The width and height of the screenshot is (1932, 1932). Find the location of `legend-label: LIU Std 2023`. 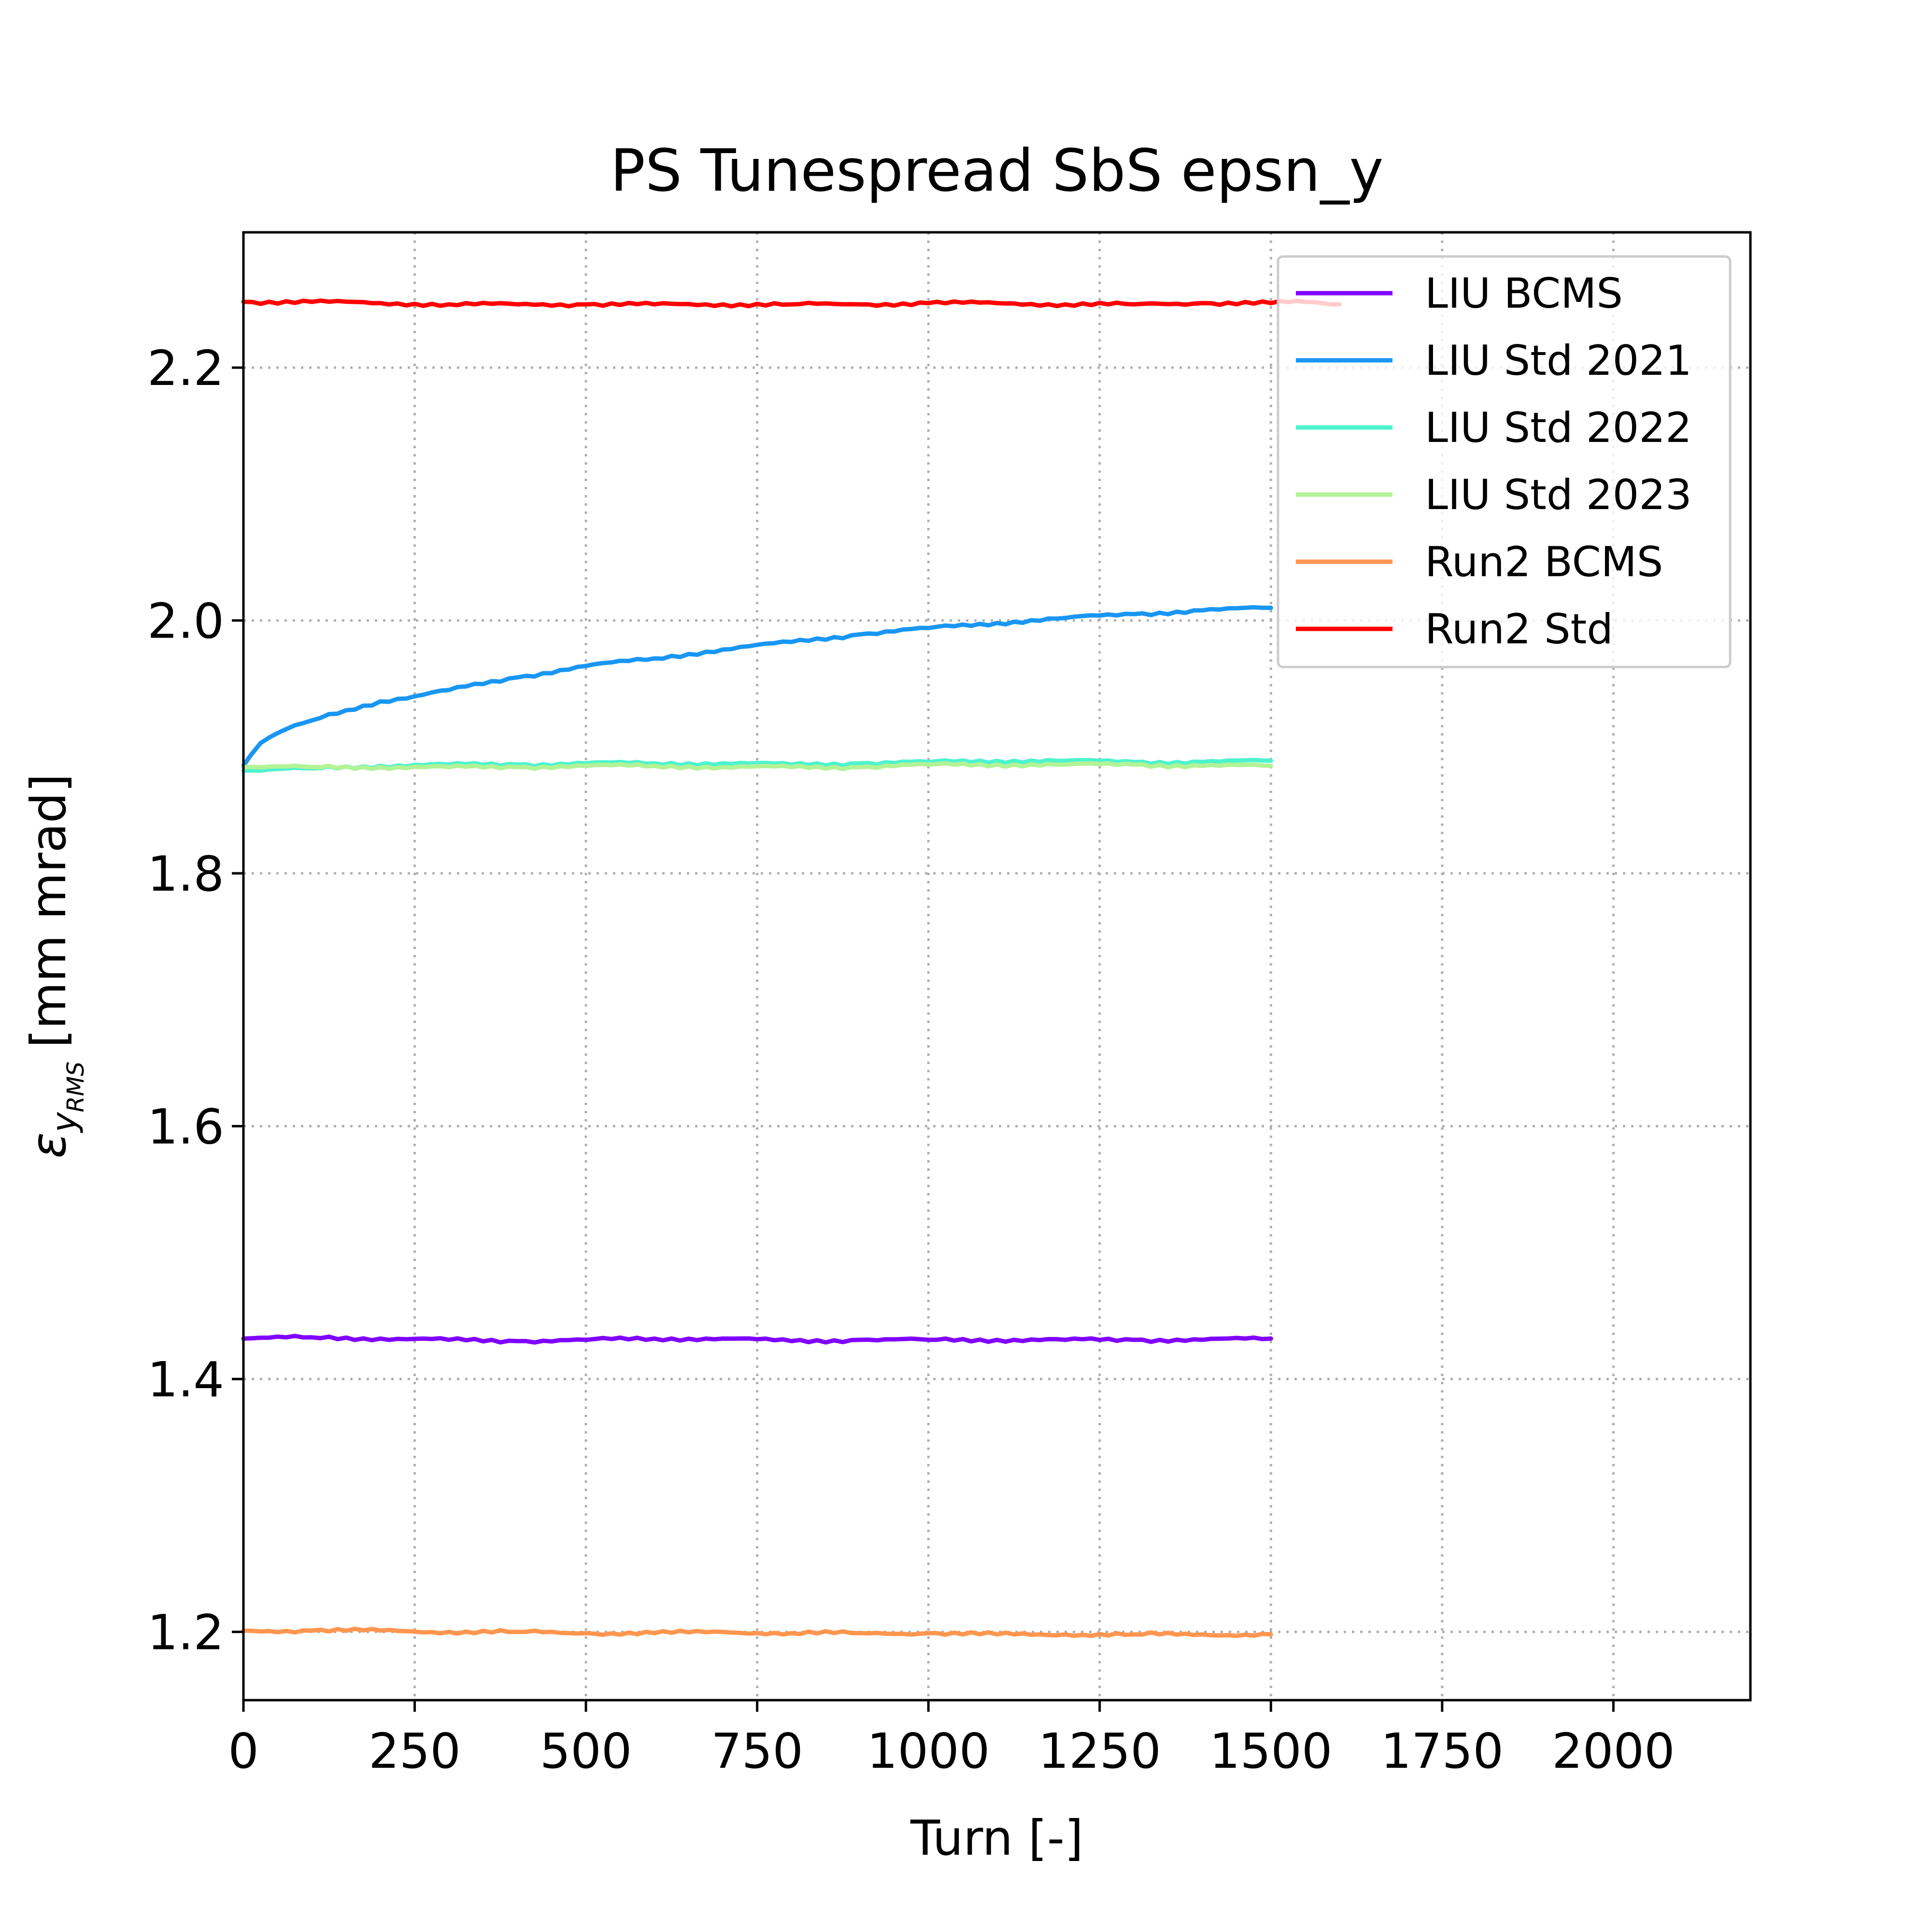

legend-label: LIU Std 2023 is located at coordinates (1558, 495).